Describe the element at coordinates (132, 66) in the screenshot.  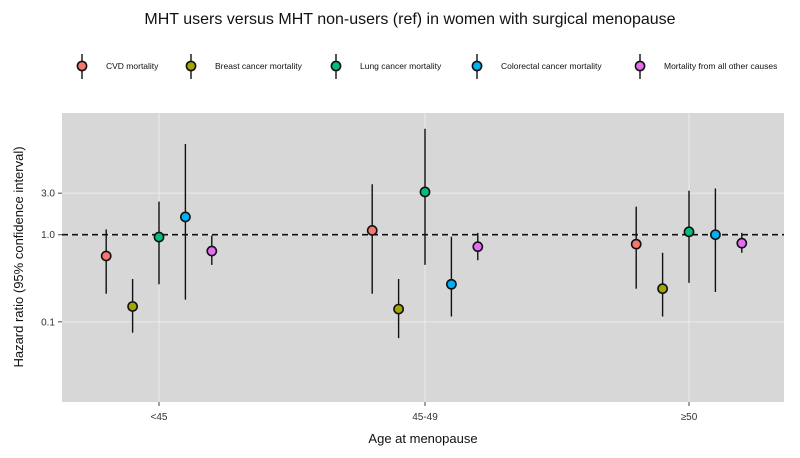
I see `legend-label: CVD mortality` at that location.